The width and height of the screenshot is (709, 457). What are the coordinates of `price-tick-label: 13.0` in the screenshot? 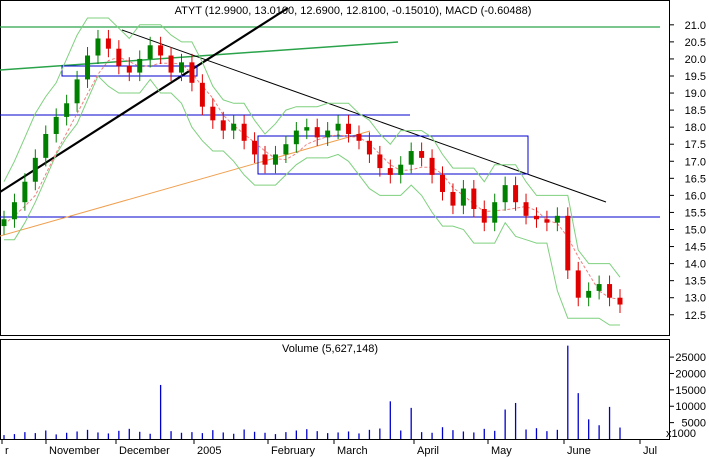 It's located at (695, 299).